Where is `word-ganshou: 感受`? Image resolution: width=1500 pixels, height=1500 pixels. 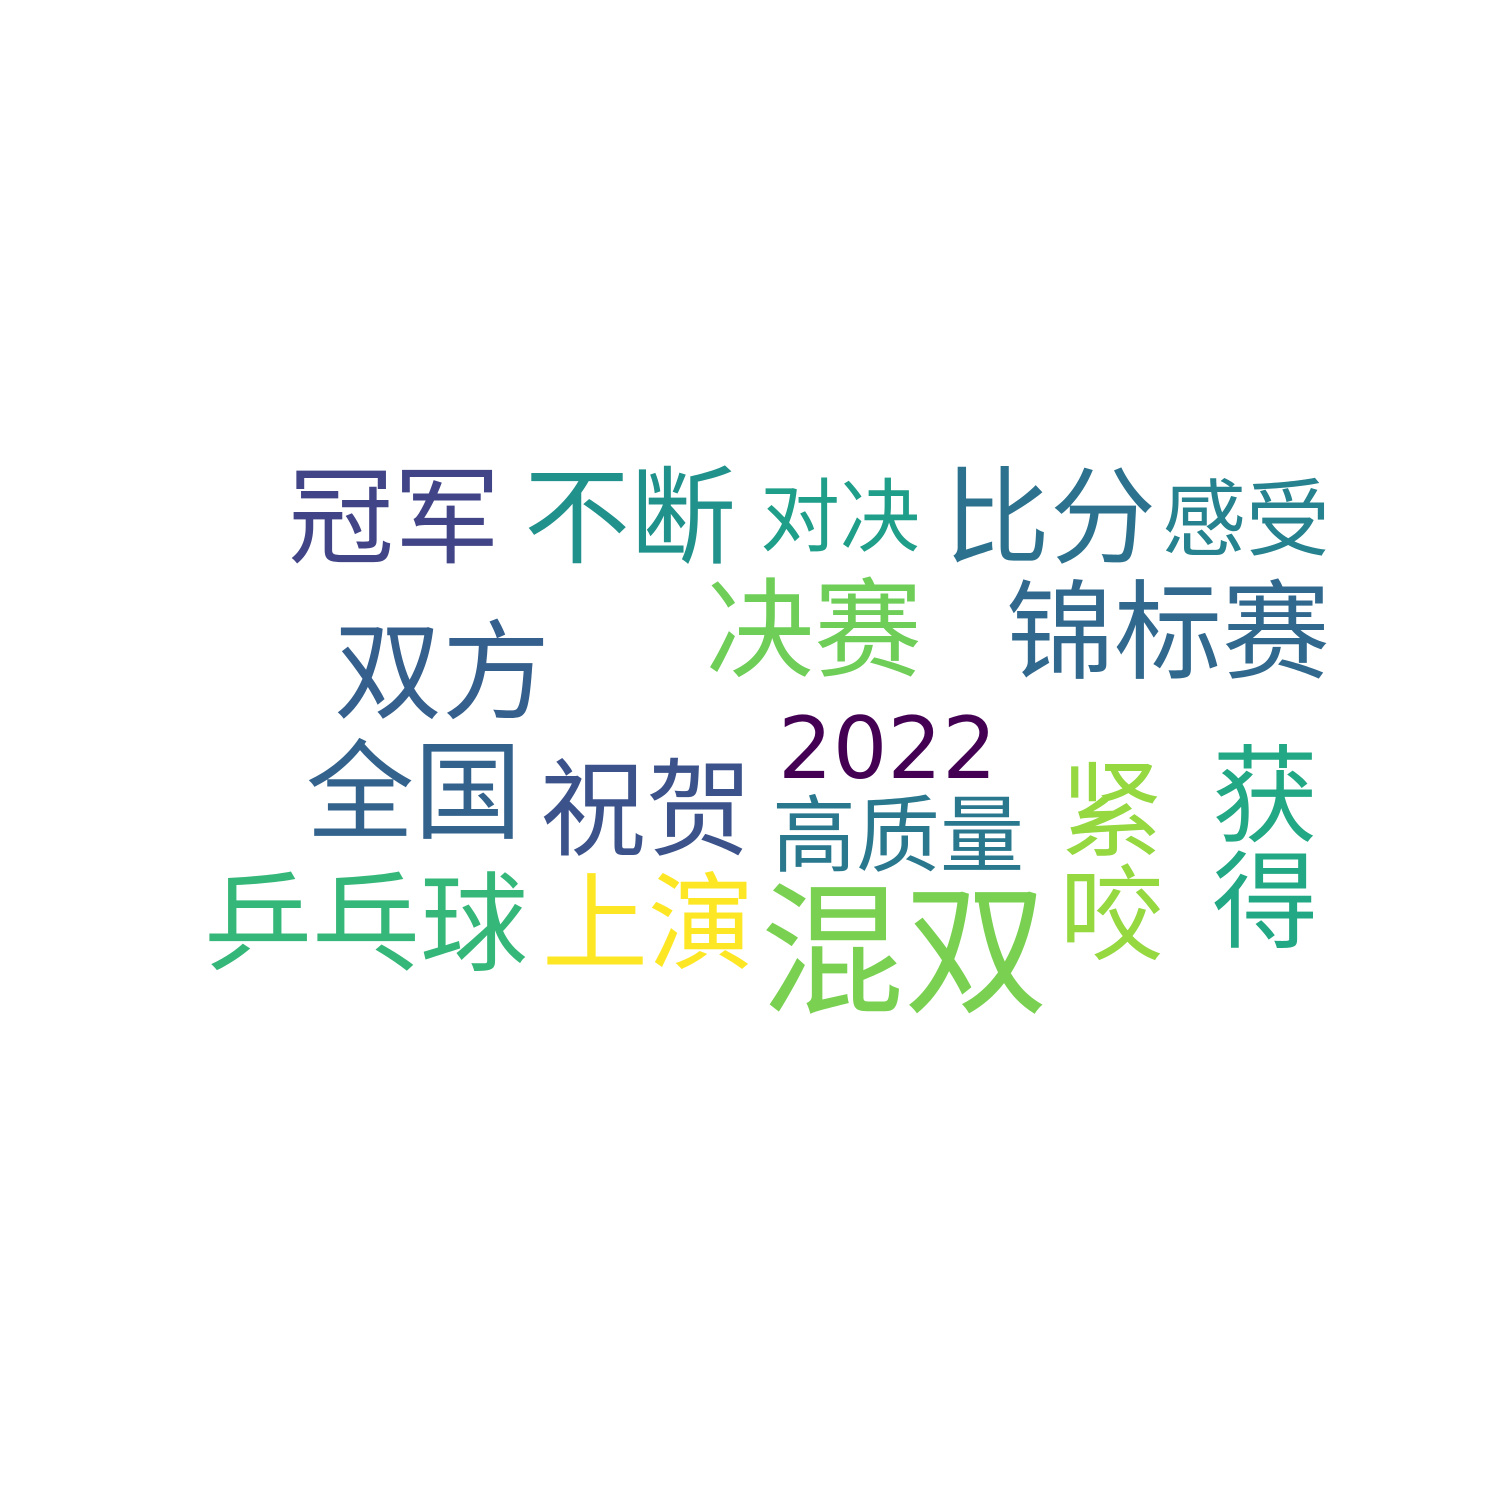 word-ganshou: 感受 is located at coordinates (1246, 520).